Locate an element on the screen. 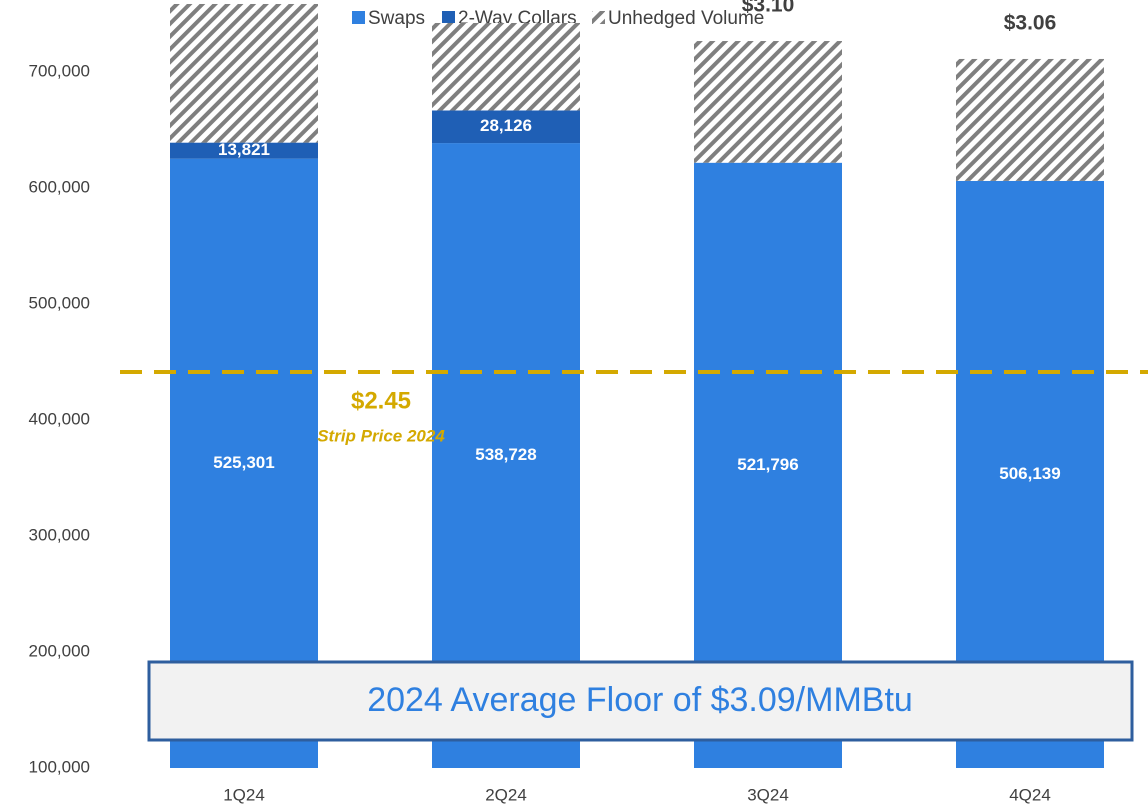 This screenshot has height=810, width=1148. data-label: 521,796 is located at coordinates (767, 464).